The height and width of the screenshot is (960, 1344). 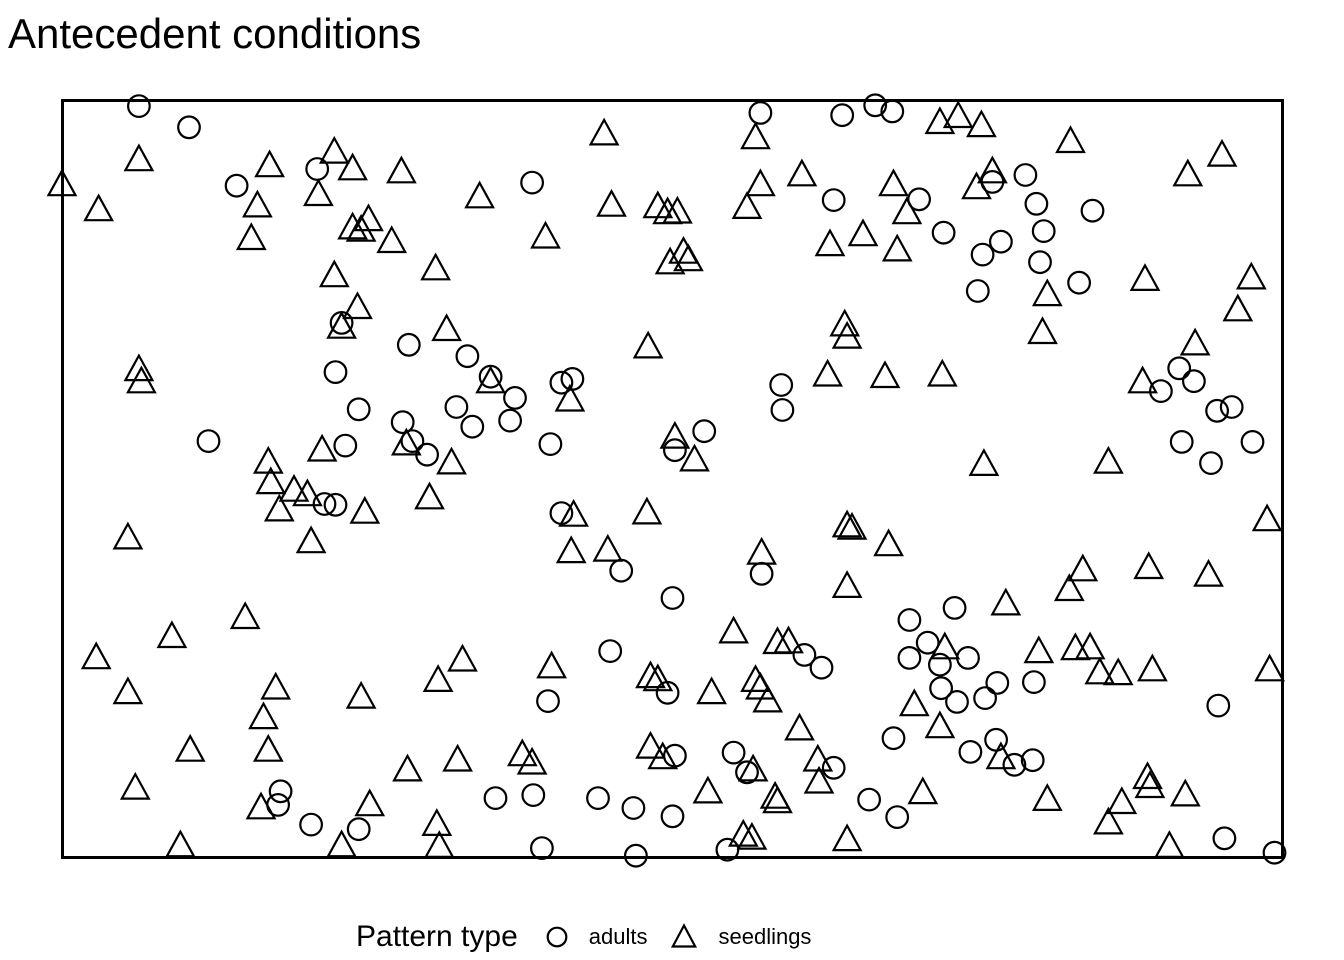 I want to click on circle-marker-icon, so click(x=557, y=937).